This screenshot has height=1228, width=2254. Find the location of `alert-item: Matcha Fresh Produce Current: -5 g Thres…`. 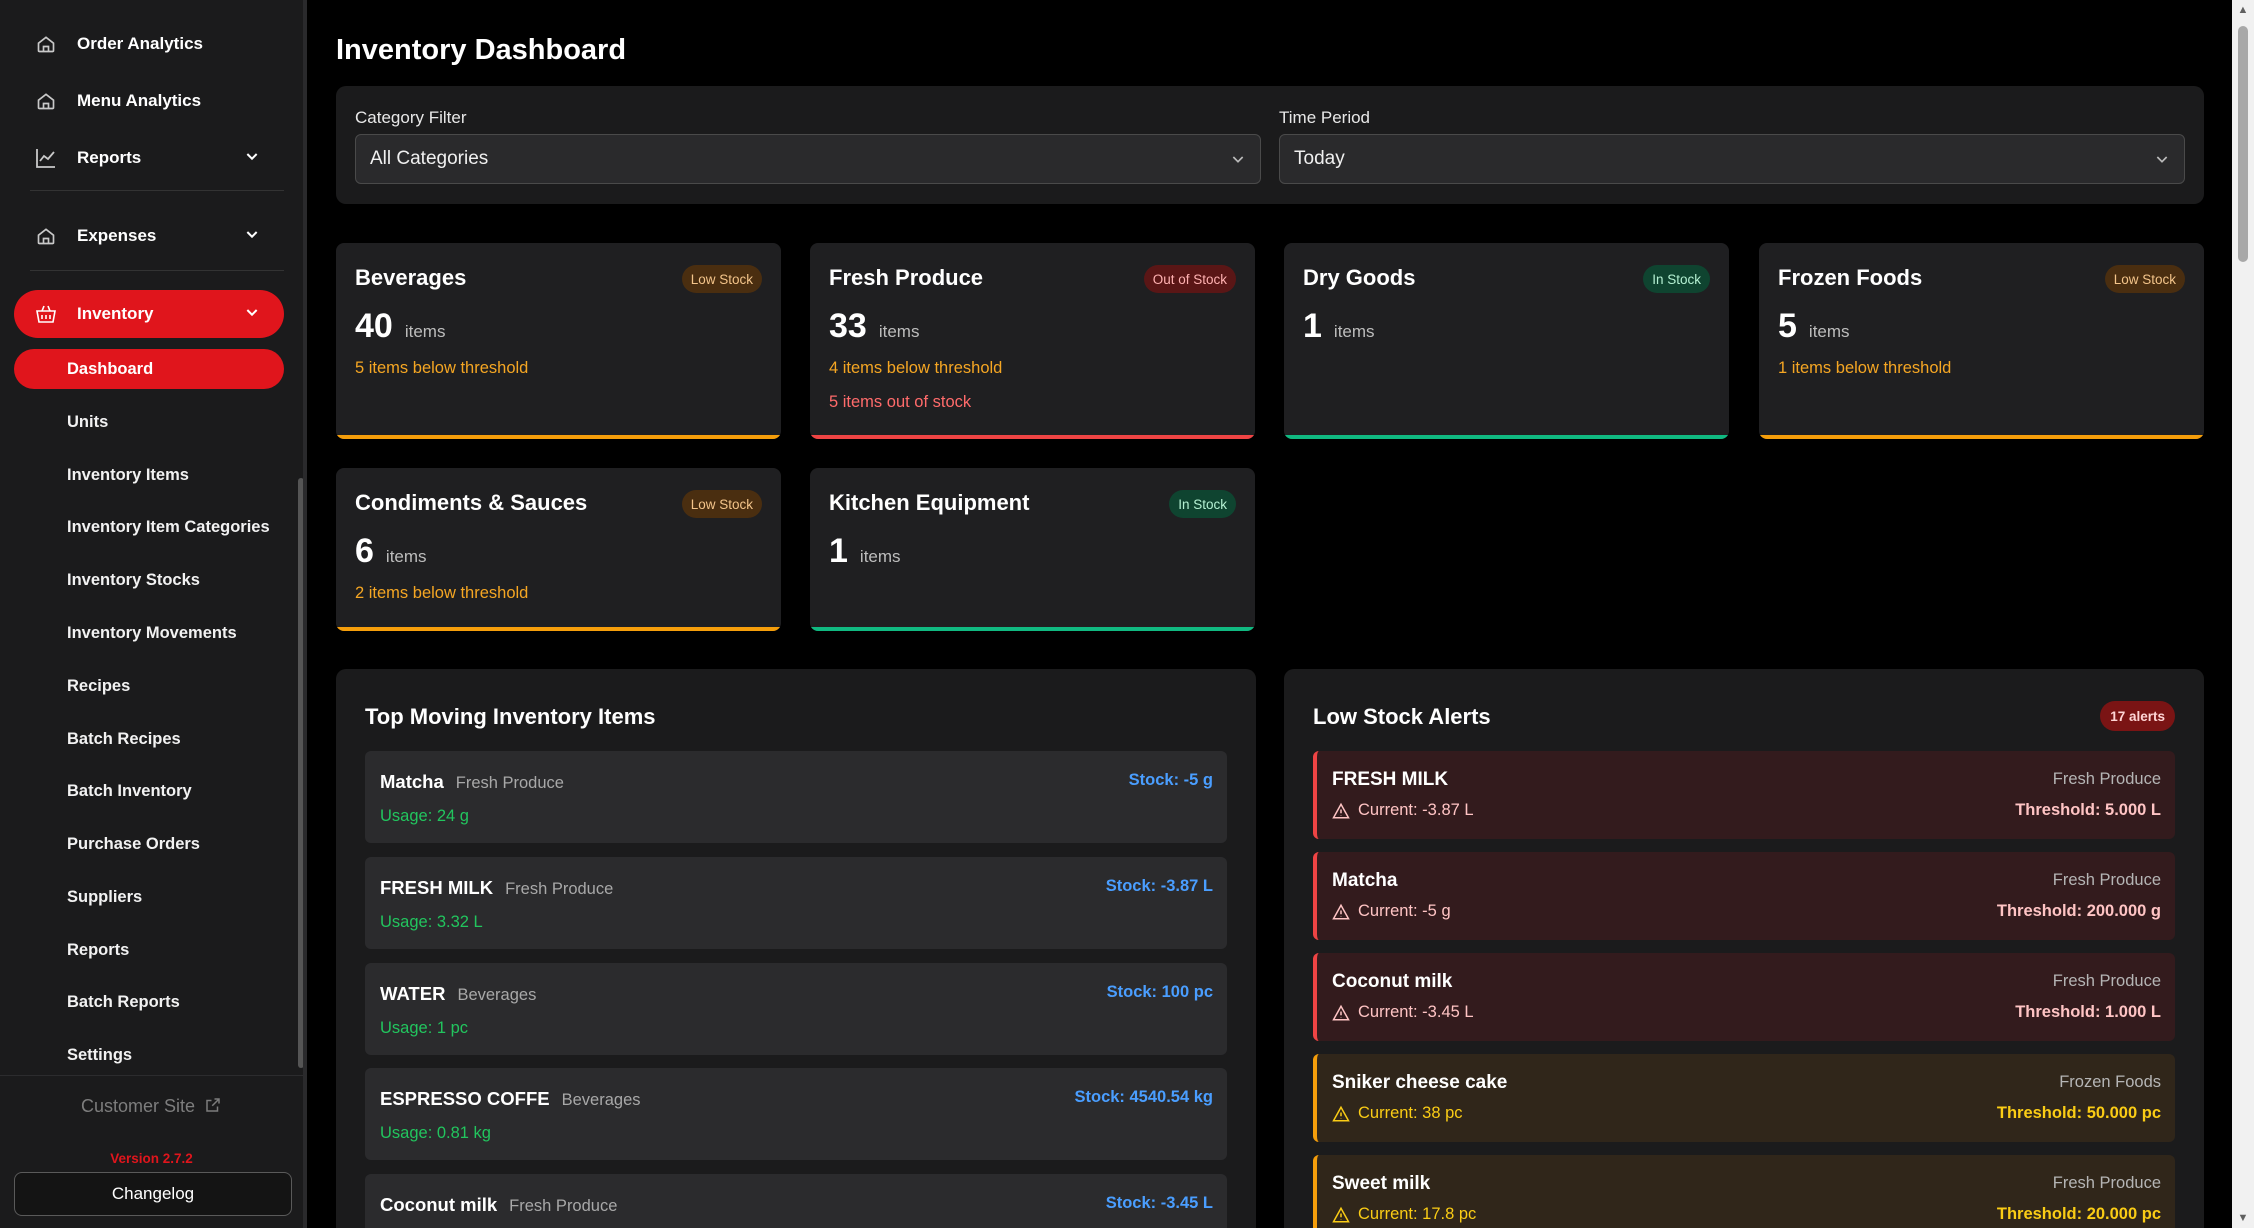

alert-item: Matcha Fresh Produce Current: -5 g Thres… is located at coordinates (1744, 896).